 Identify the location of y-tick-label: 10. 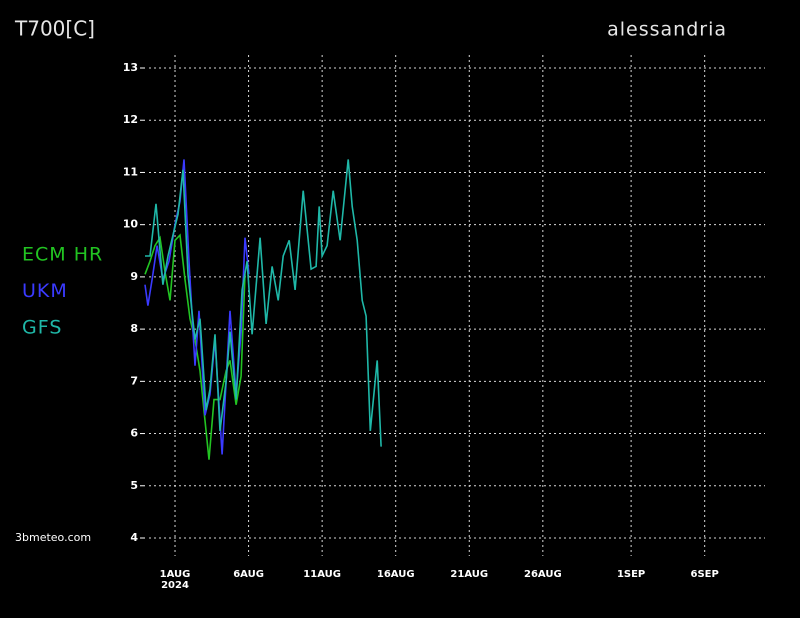
(131, 224).